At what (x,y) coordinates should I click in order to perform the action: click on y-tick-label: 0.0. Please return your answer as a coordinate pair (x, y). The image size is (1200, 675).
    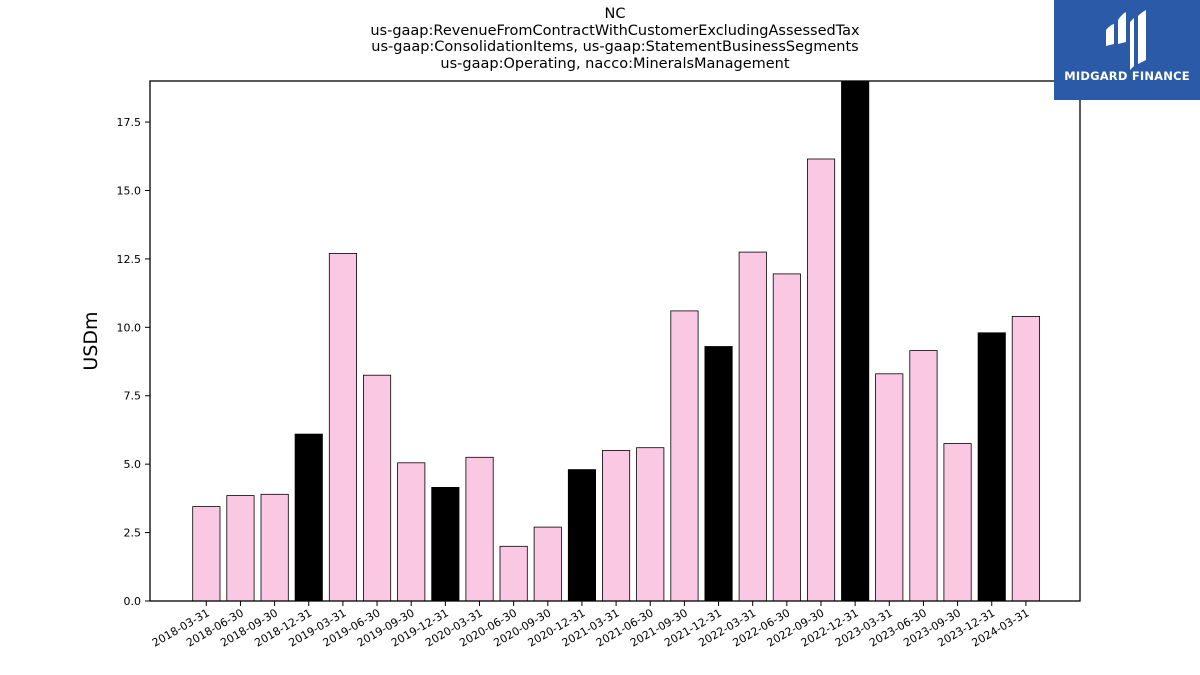
    Looking at the image, I should click on (133, 601).